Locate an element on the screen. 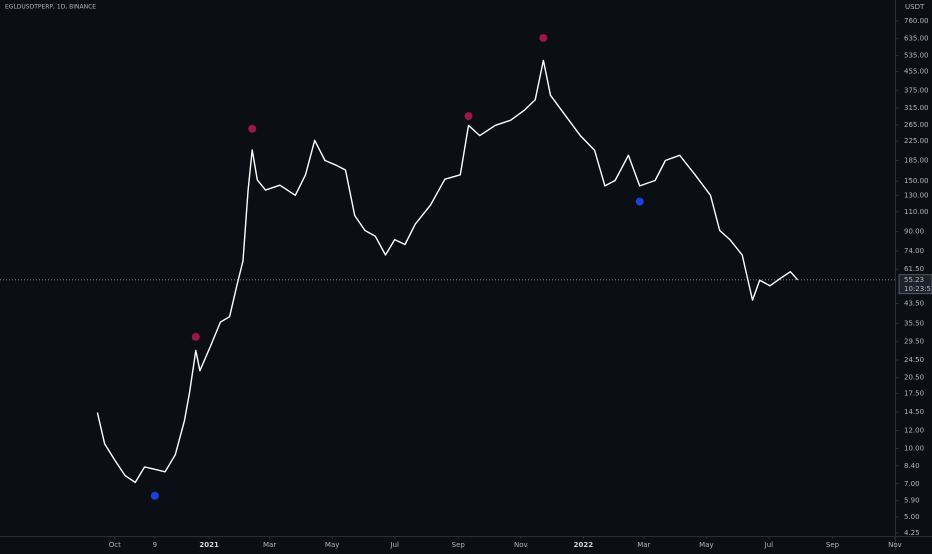 The image size is (932, 554). y-tick-label: 17.50 is located at coordinates (914, 393).